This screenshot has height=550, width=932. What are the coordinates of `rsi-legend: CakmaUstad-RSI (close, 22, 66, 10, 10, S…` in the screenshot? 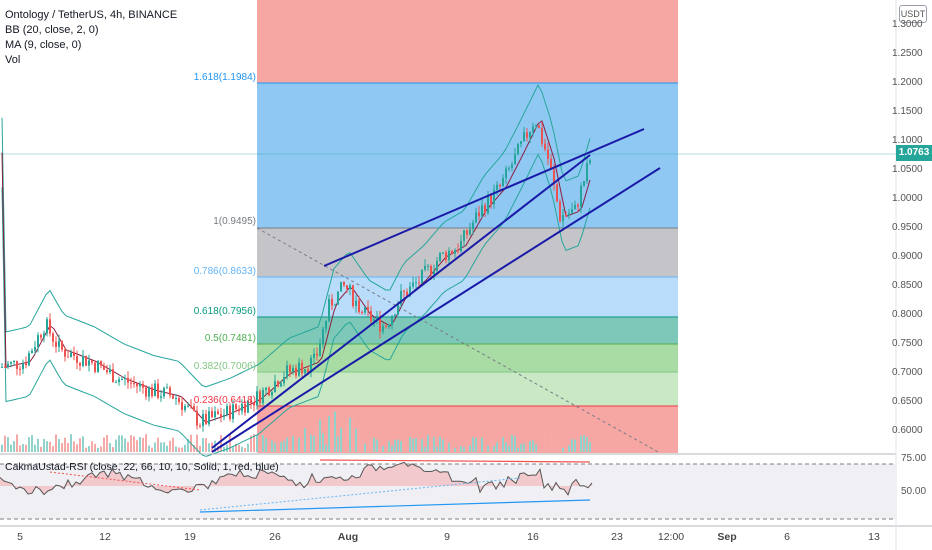 It's located at (142, 467).